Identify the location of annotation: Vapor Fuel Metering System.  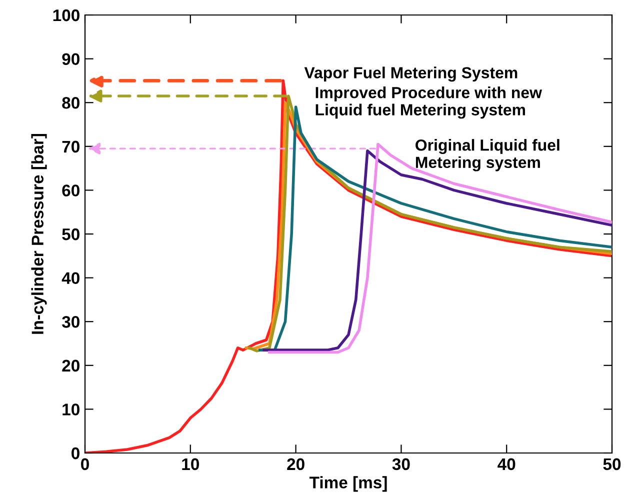
(411, 74).